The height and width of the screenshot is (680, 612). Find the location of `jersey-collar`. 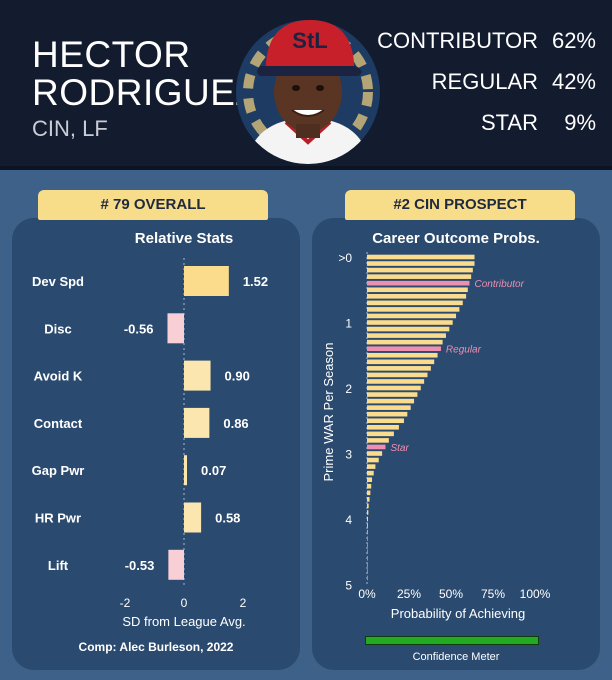

jersey-collar is located at coordinates (308, 132).